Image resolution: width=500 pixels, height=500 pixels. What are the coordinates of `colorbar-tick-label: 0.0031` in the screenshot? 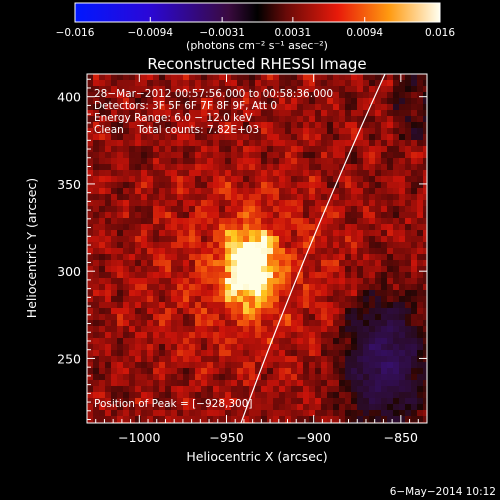 It's located at (292, 33).